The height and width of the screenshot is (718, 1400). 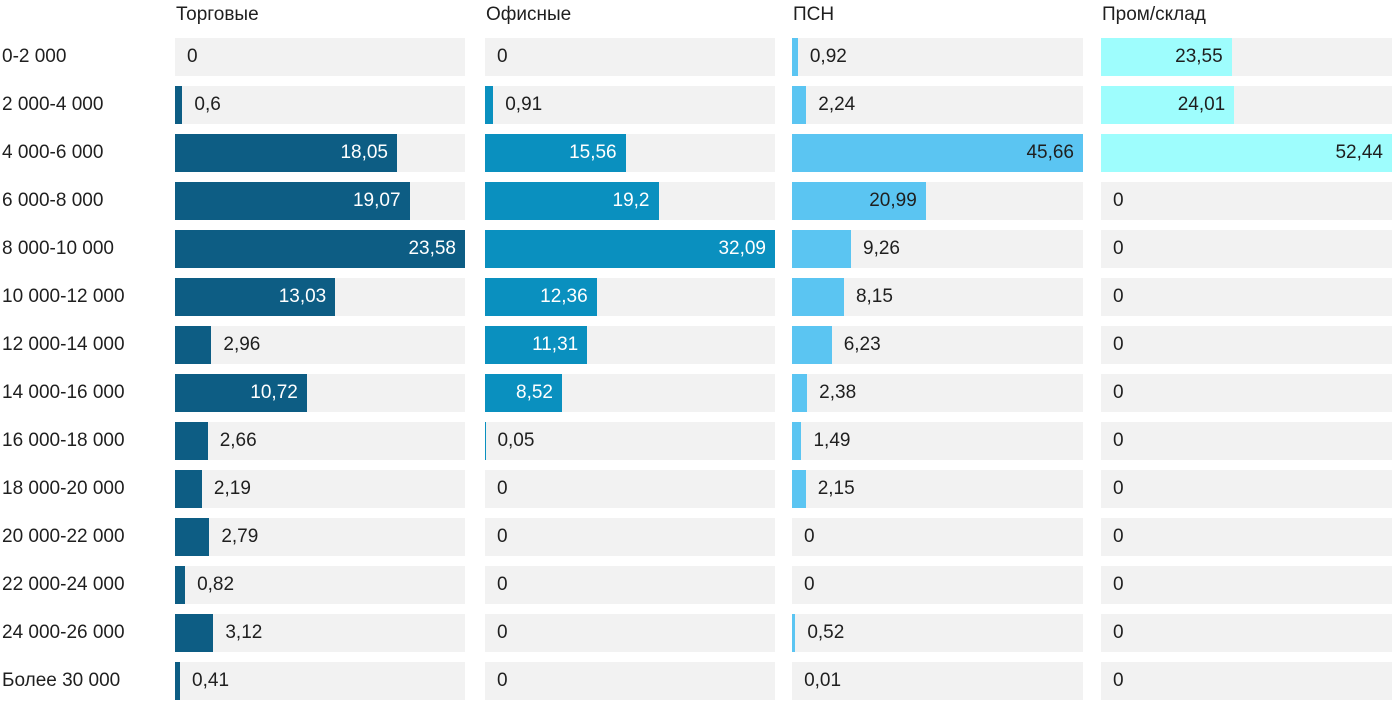 What do you see at coordinates (53, 152) in the screenshot?
I see `row-label: 4 000-6 000` at bounding box center [53, 152].